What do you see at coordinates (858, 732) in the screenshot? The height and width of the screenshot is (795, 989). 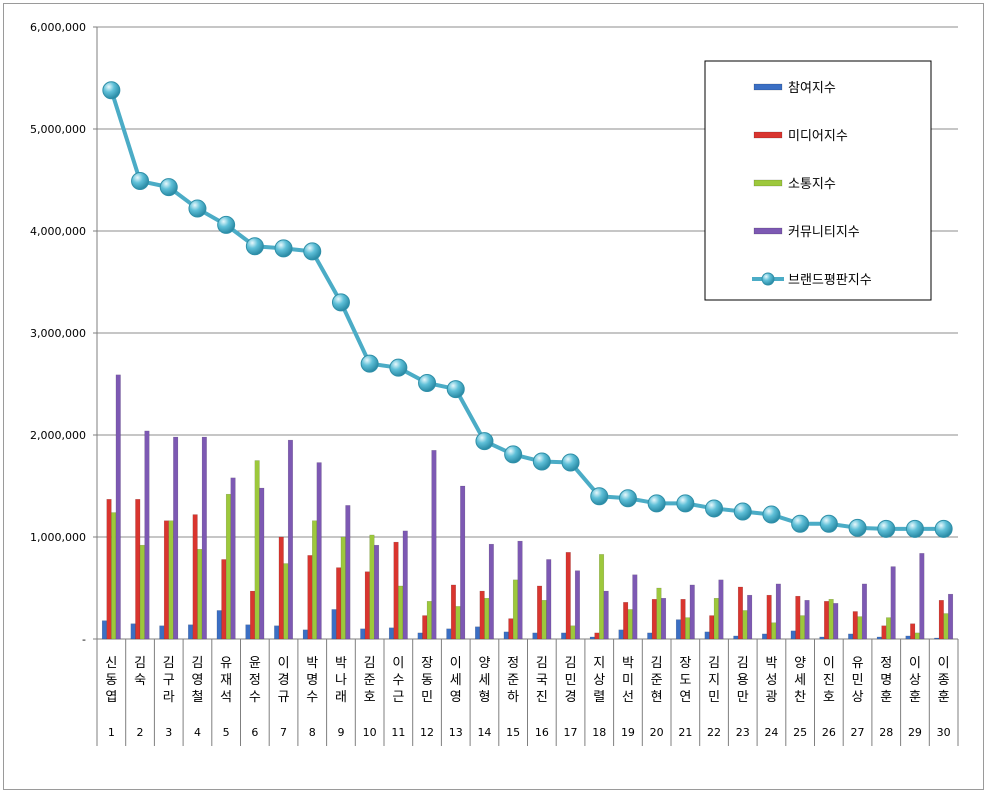 I see `x-rank-label: 27` at bounding box center [858, 732].